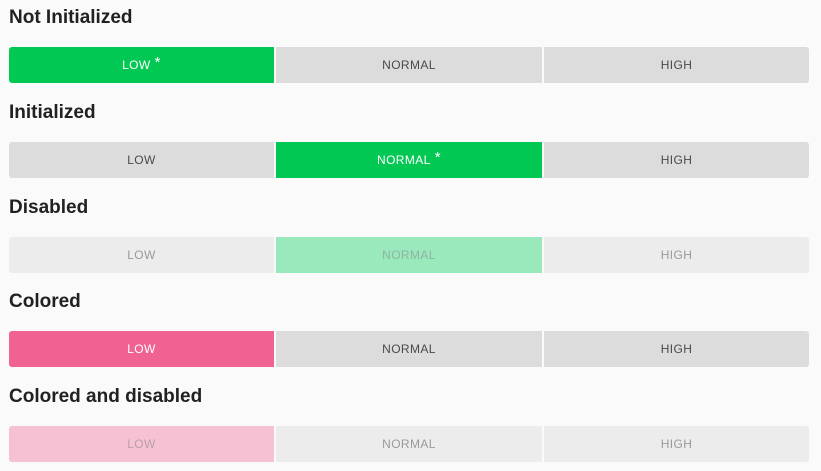 Image resolution: width=821 pixels, height=471 pixels. Describe the element at coordinates (52, 112) in the screenshot. I see `section-title: Initialized` at that location.